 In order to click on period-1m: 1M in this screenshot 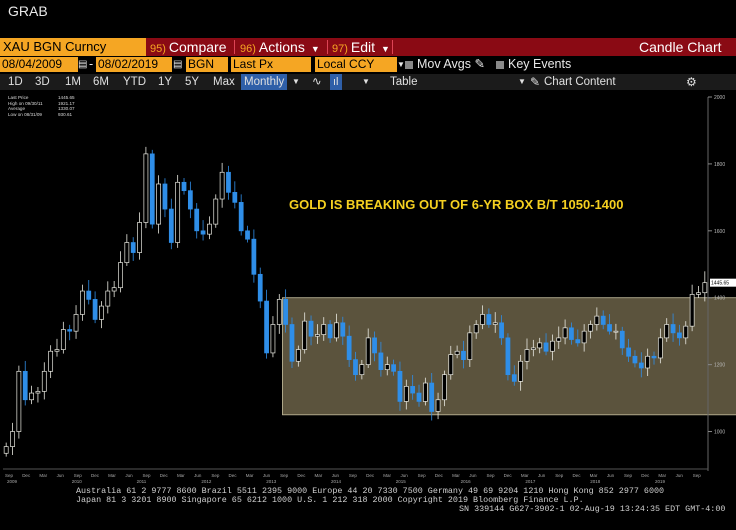, I will do `click(73, 82)`.